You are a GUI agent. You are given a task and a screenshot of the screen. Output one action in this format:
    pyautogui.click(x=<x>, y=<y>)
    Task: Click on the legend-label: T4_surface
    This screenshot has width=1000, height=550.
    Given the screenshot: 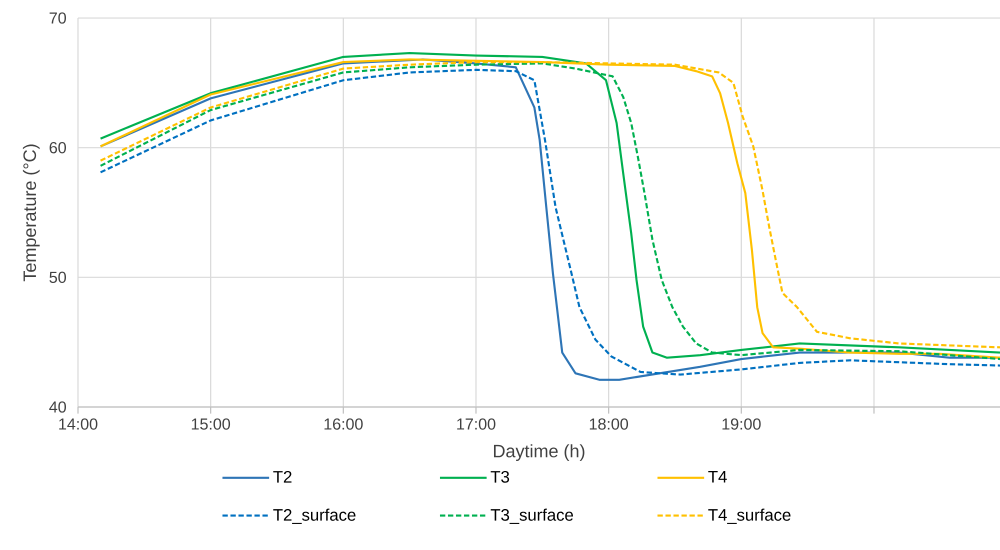 What is the action you would take?
    pyautogui.click(x=749, y=516)
    